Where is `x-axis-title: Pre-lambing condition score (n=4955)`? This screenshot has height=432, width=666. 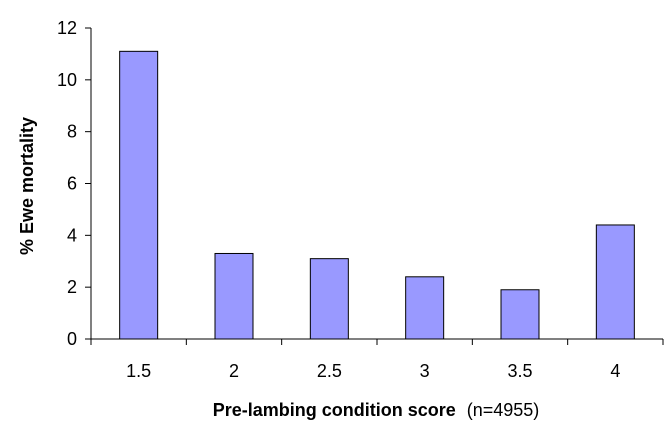 x-axis-title: Pre-lambing condition score (n=4955) is located at coordinates (376, 410).